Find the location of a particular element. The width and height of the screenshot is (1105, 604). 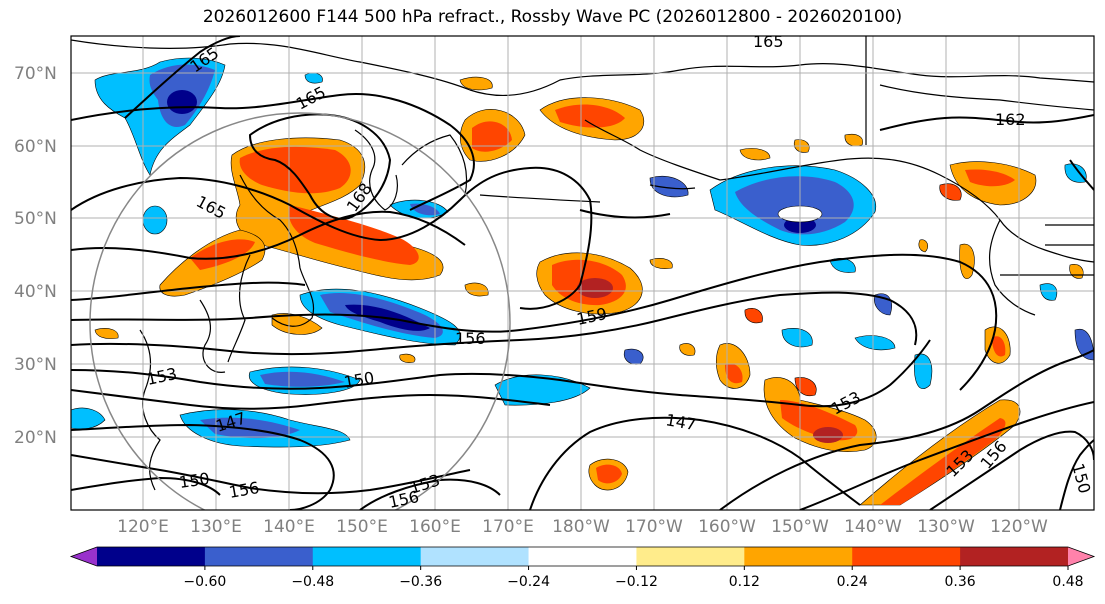

lat-label: 20°N is located at coordinates (35, 438).